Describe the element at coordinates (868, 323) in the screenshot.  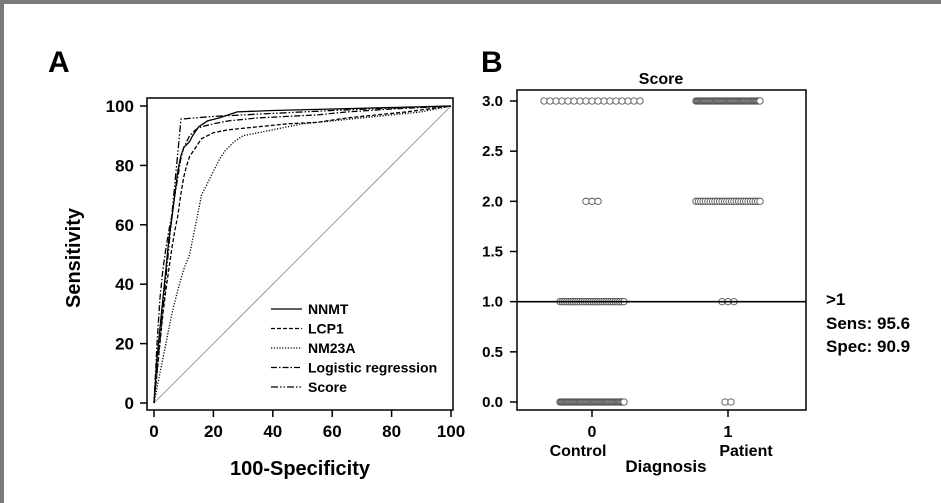
I see `sensitivity-annotation: Sens: 95.6` at that location.